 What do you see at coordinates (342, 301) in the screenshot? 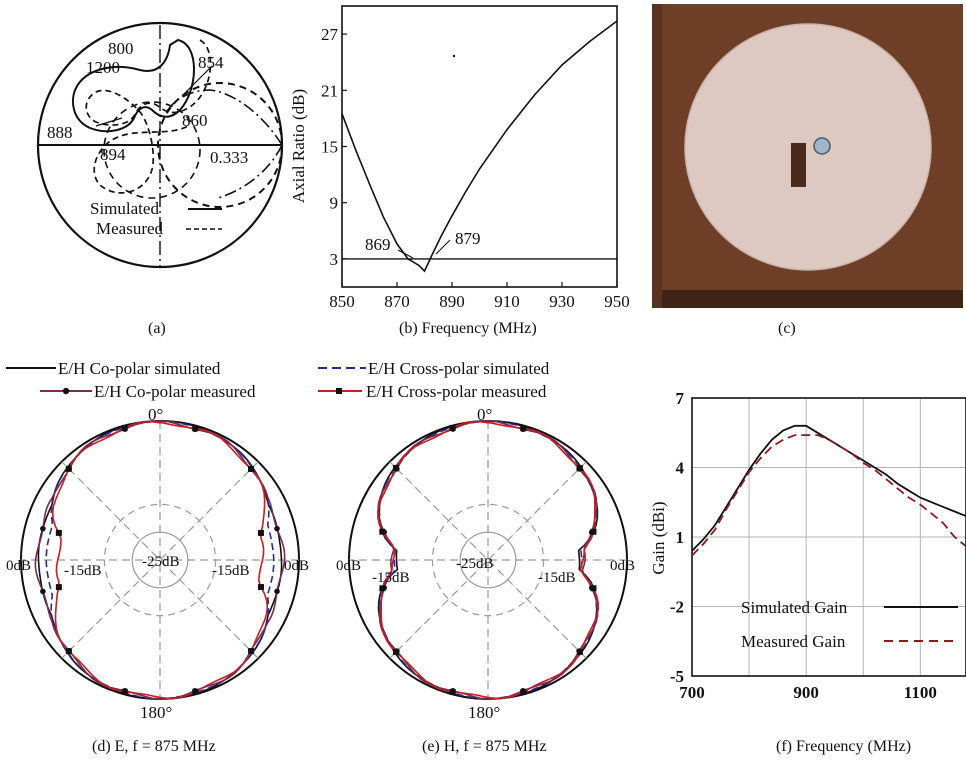
I see `ar-xtick-label: 850` at bounding box center [342, 301].